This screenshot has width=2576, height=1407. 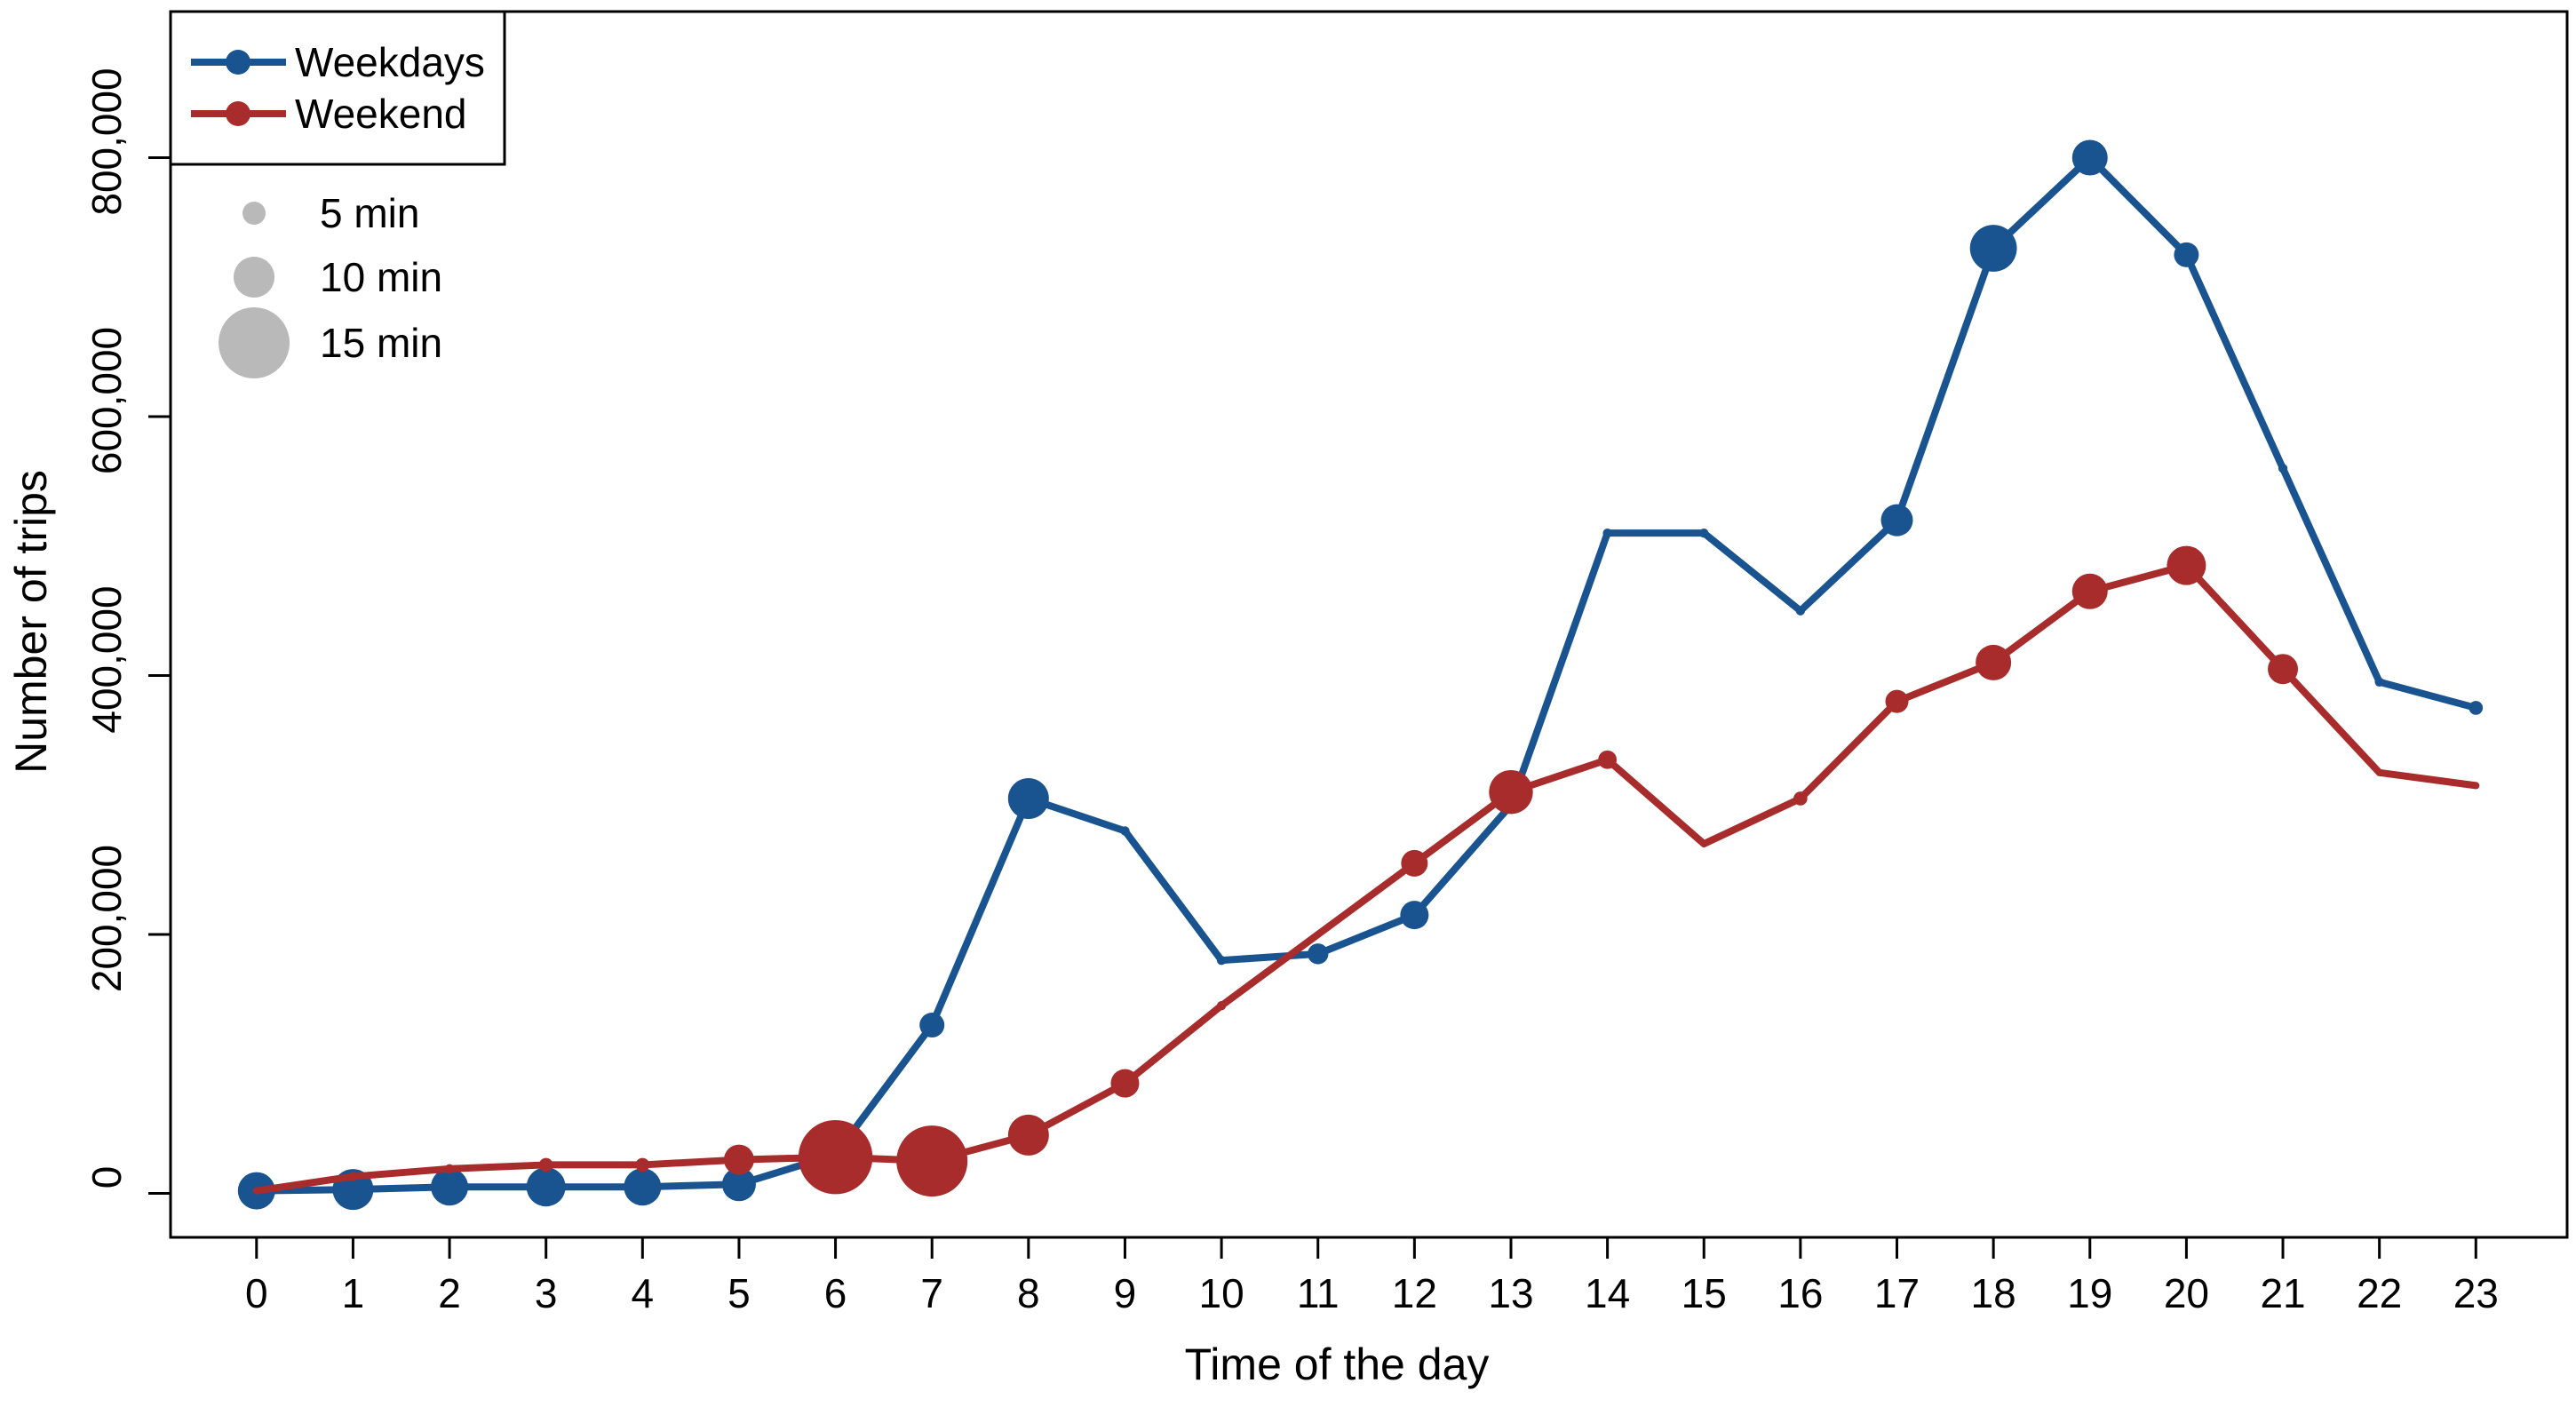 I want to click on weekend-point-h15, so click(x=1704, y=843).